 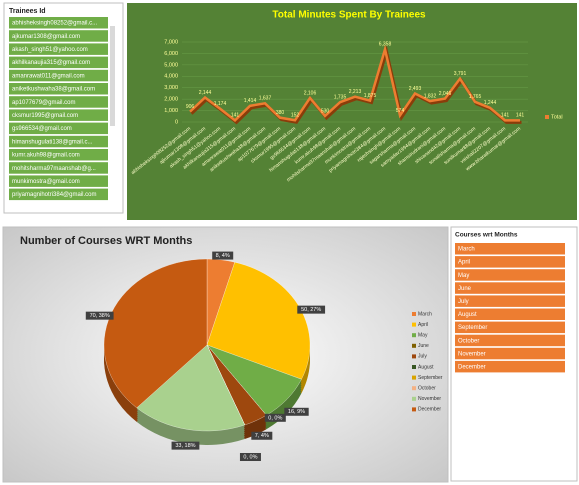 What do you see at coordinates (48, 76) in the screenshot?
I see `slicer-item: amanrawat011@gmail.com` at bounding box center [48, 76].